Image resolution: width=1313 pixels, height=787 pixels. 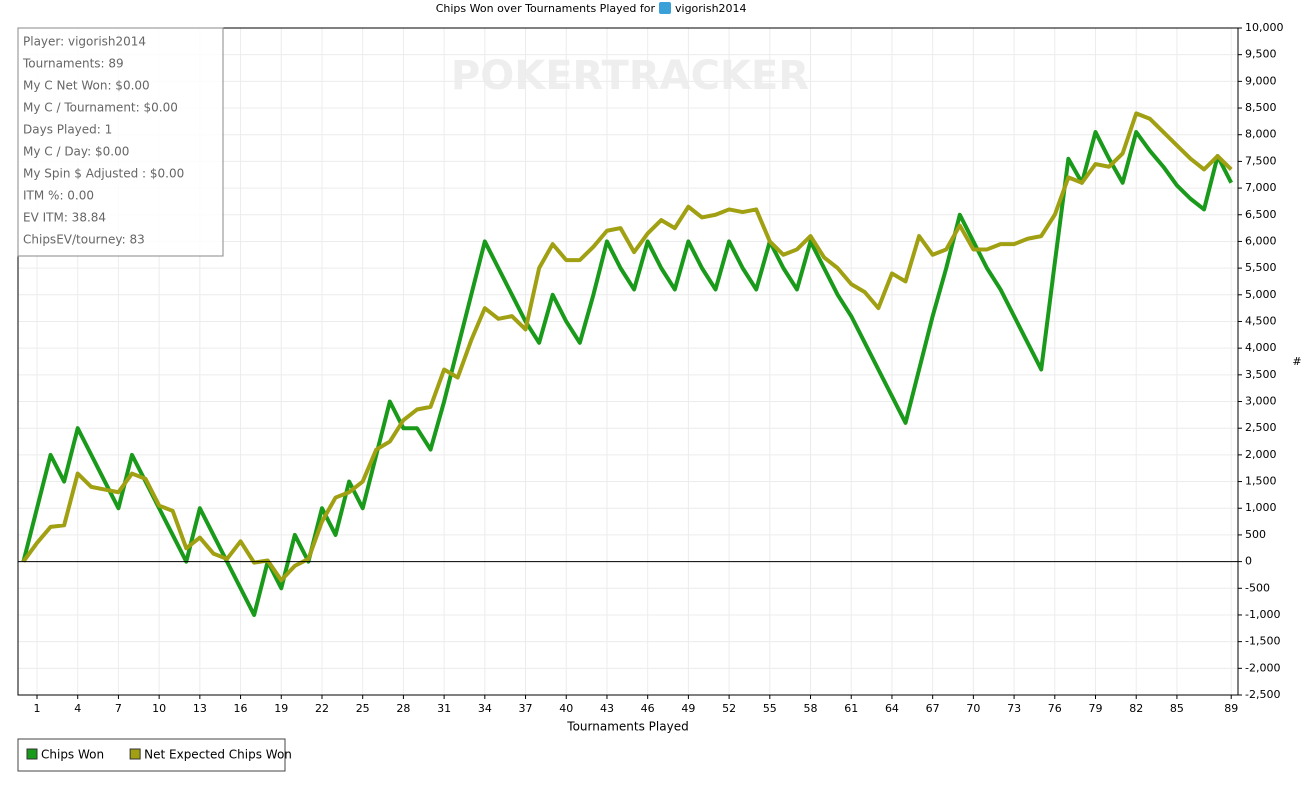 What do you see at coordinates (811, 708) in the screenshot?
I see `x-tick-label: 58` at bounding box center [811, 708].